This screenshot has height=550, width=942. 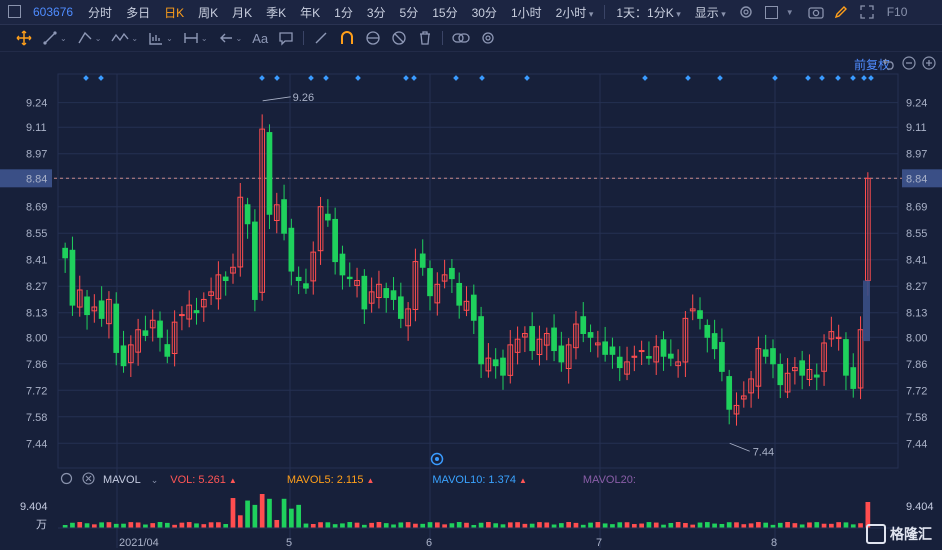 What do you see at coordinates (36, 444) in the screenshot?
I see `y-tick-label-left: 7.44` at bounding box center [36, 444].